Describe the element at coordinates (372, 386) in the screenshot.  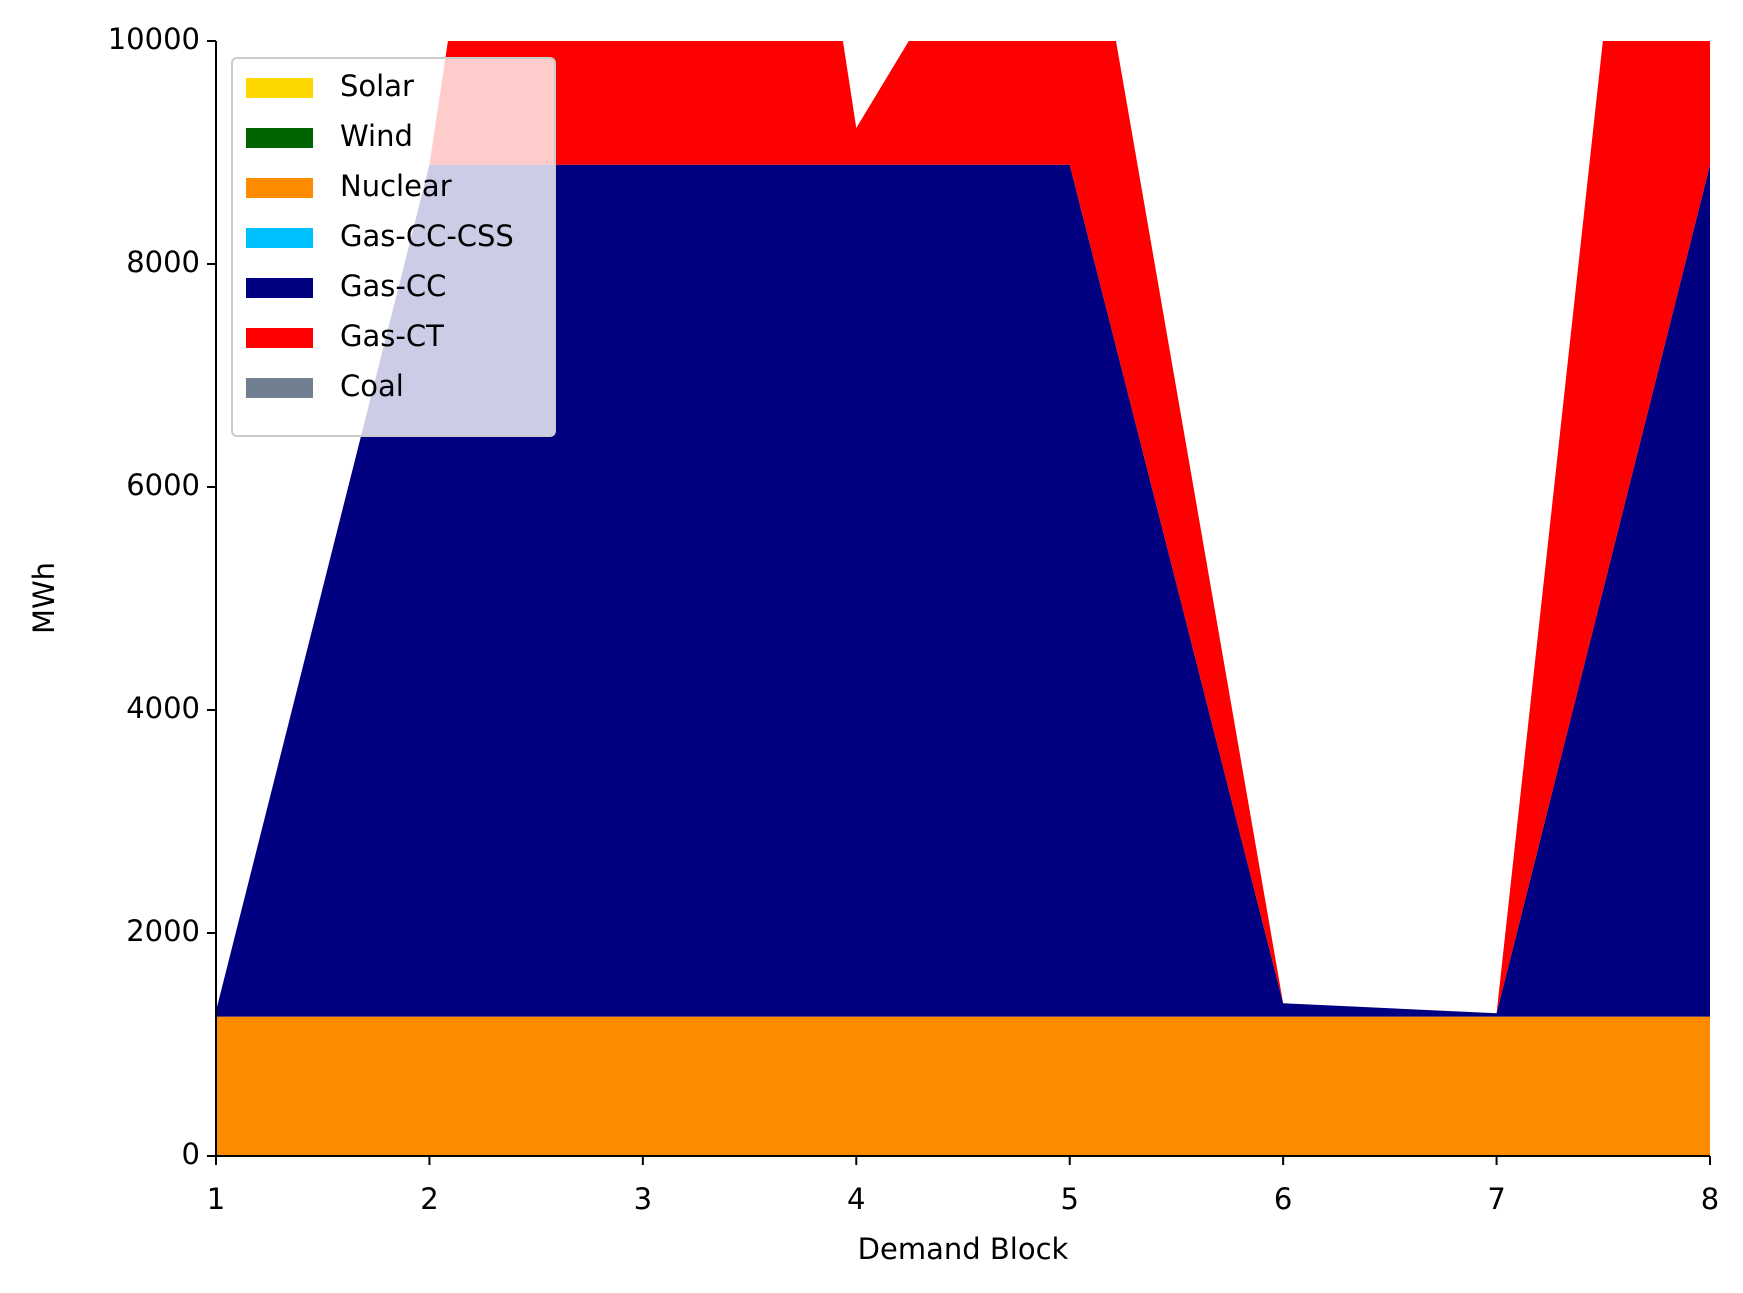
I see `legend-label: Coal` at that location.